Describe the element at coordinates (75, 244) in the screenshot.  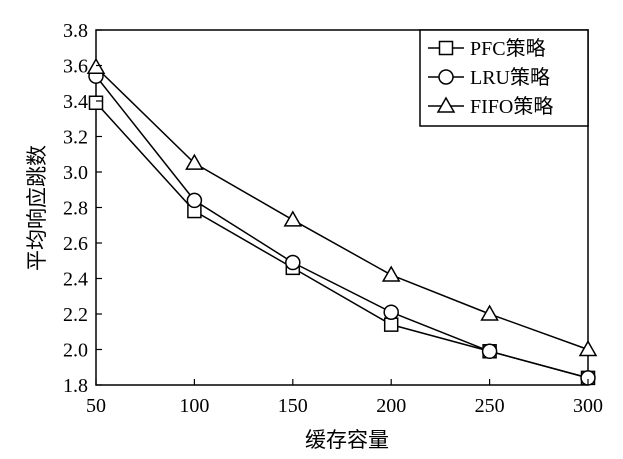
I see `y-tick-label: 2.6` at that location.